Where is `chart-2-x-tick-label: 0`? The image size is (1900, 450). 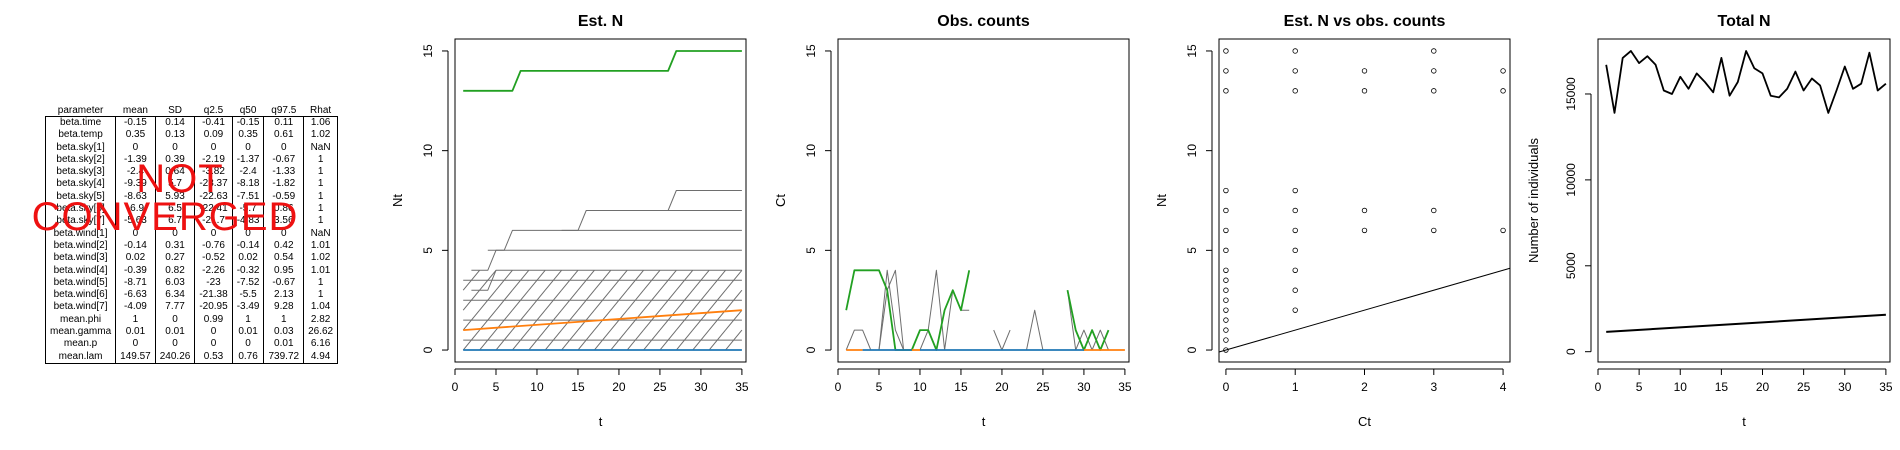 chart-2-x-tick-label: 0 is located at coordinates (838, 387).